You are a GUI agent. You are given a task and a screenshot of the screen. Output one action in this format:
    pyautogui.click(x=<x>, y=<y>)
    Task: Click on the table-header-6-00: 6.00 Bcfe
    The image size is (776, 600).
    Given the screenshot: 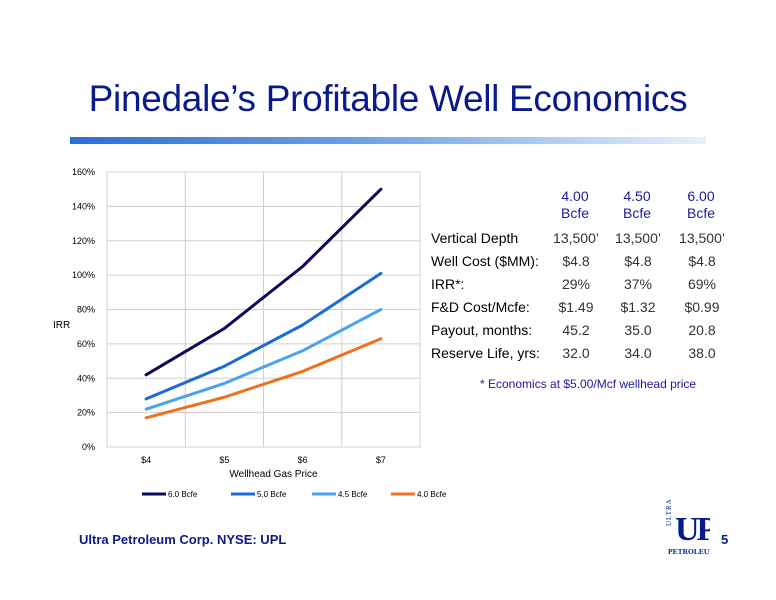 What is the action you would take?
    pyautogui.click(x=701, y=205)
    